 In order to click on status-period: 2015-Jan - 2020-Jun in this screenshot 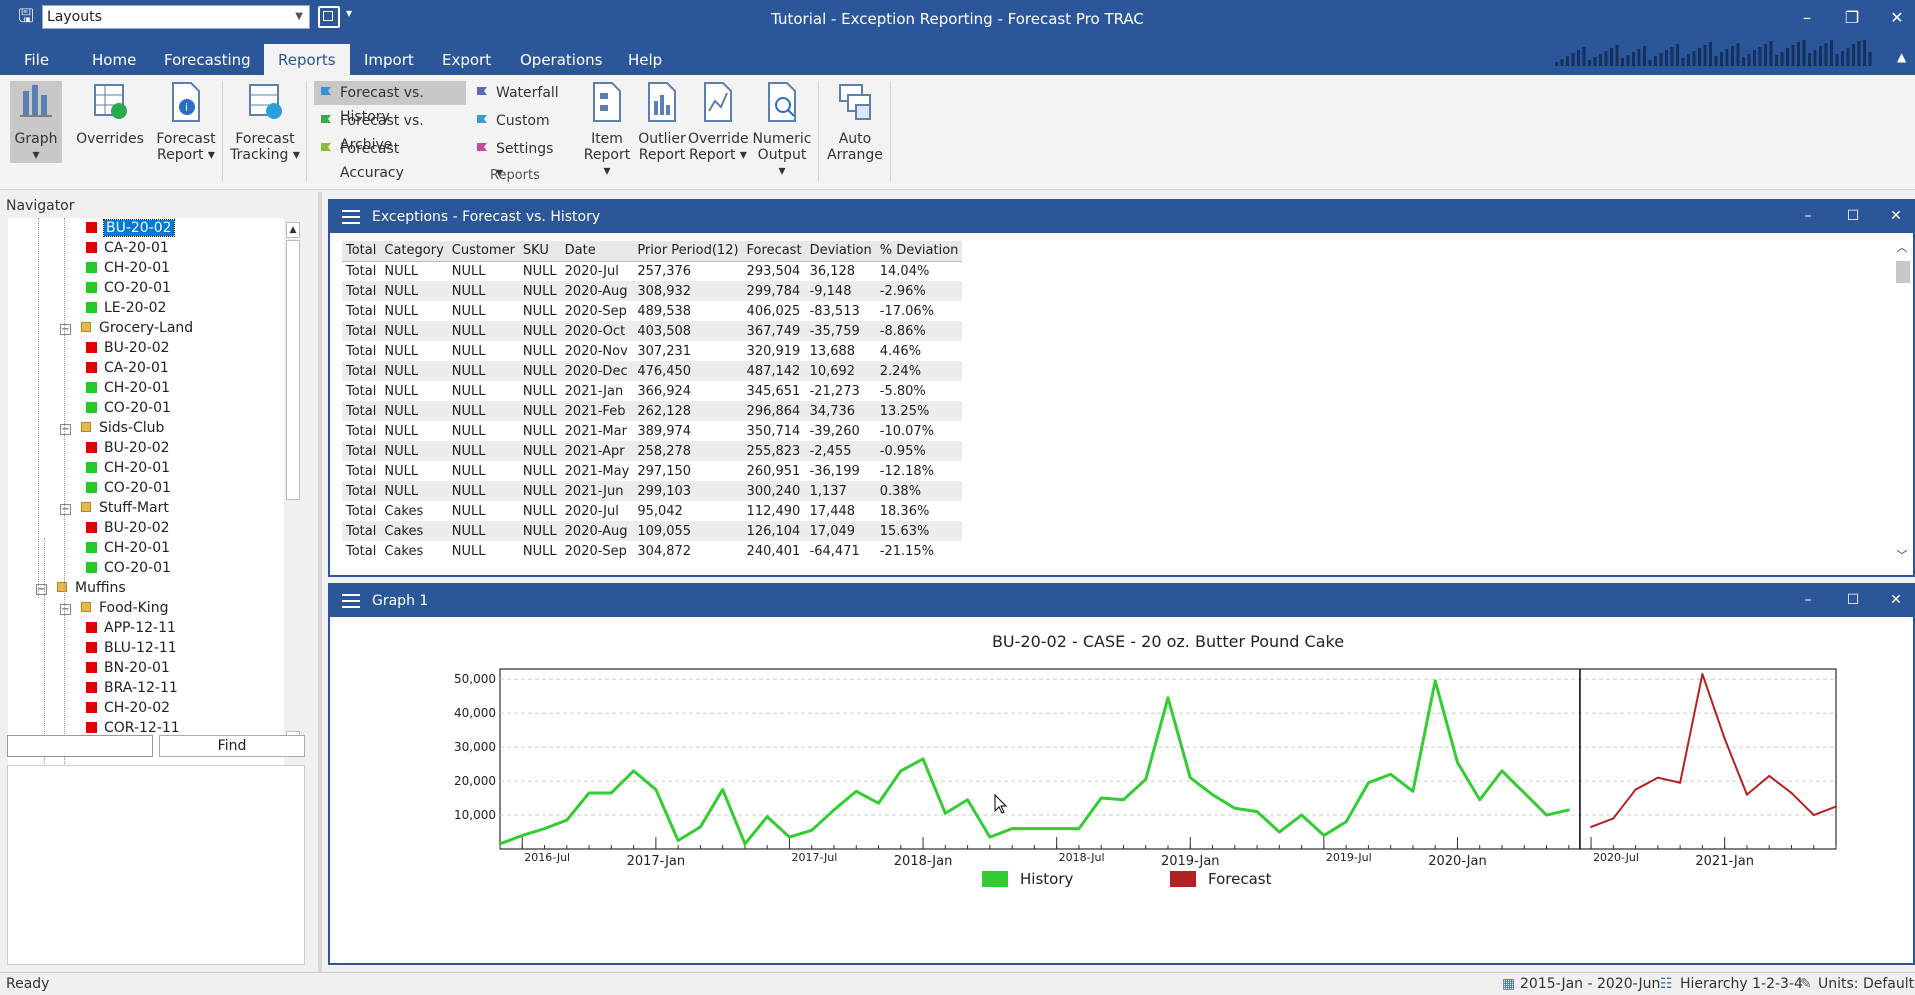, I will do `click(1590, 984)`.